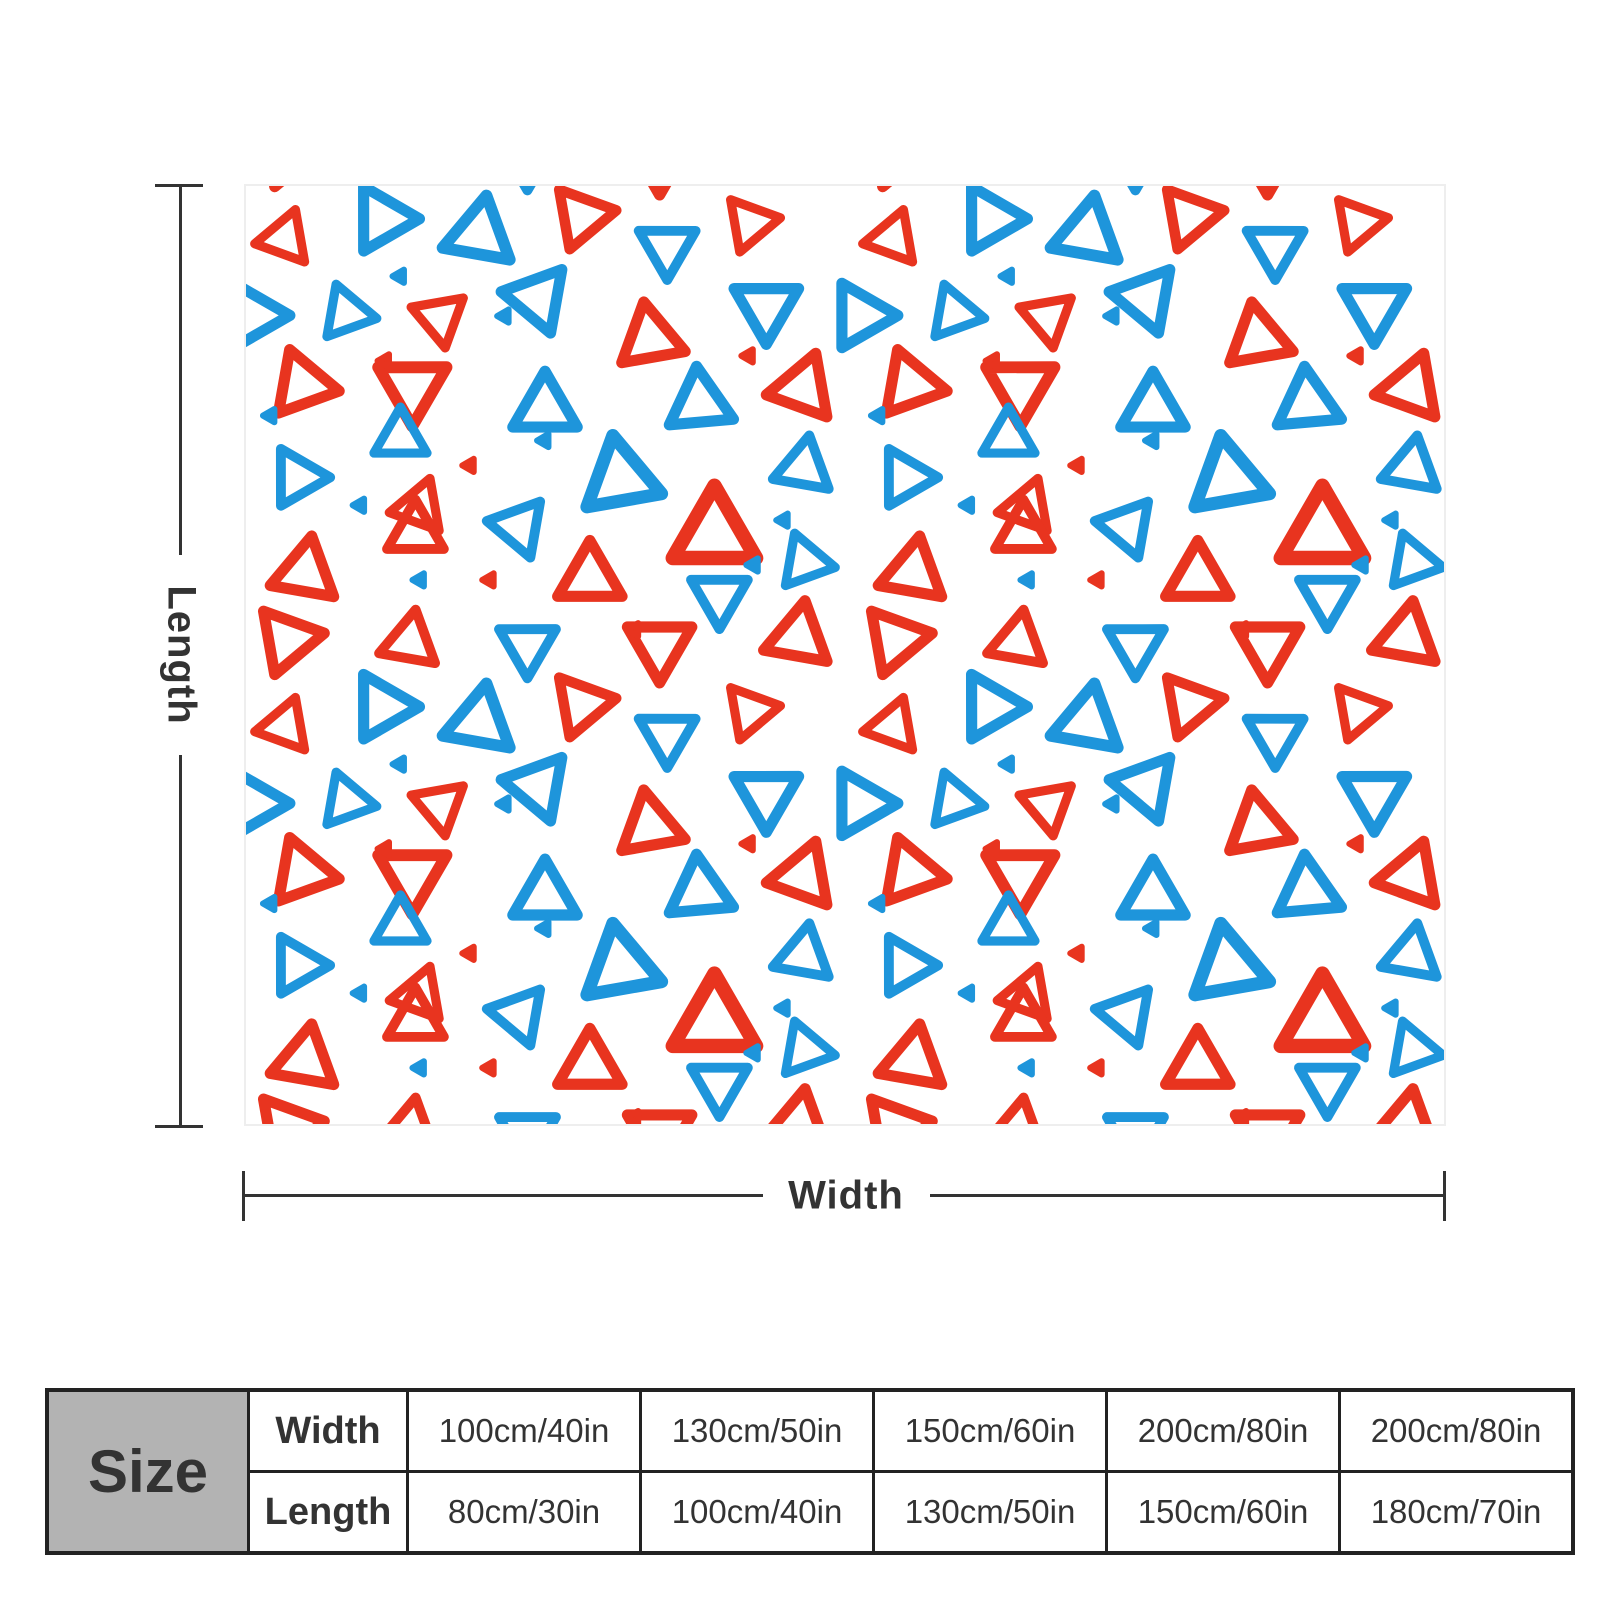 The width and height of the screenshot is (1600, 1600). I want to click on length-cell: 80cm/30in, so click(524, 1512).